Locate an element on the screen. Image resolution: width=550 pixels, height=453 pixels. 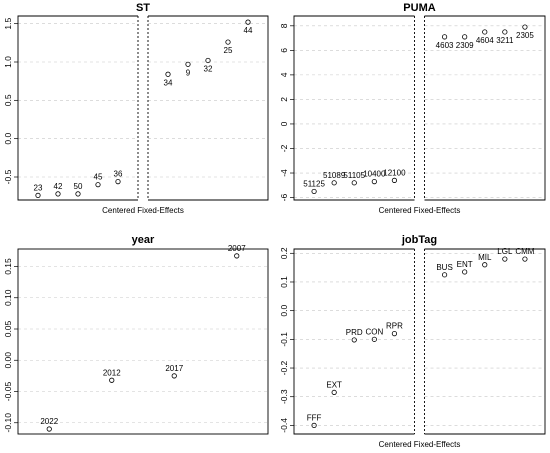
y-tick-label: 0.15 is located at coordinates (8, 266).